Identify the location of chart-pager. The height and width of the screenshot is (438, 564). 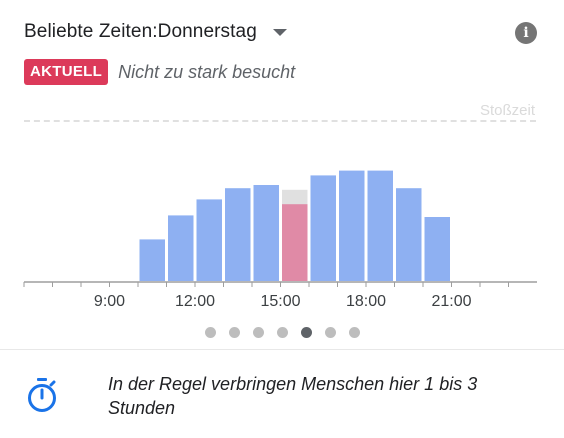
(282, 332).